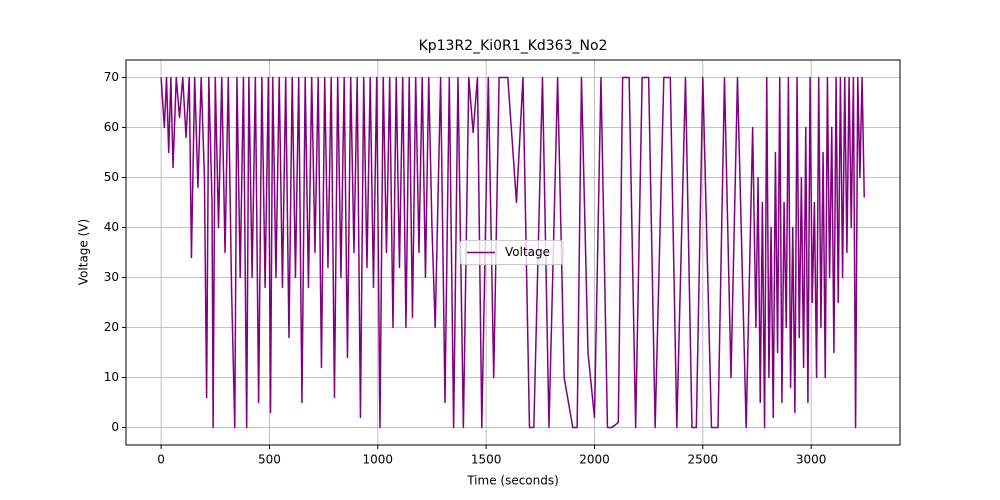  What do you see at coordinates (527, 252) in the screenshot?
I see `legend-label: Voltage` at bounding box center [527, 252].